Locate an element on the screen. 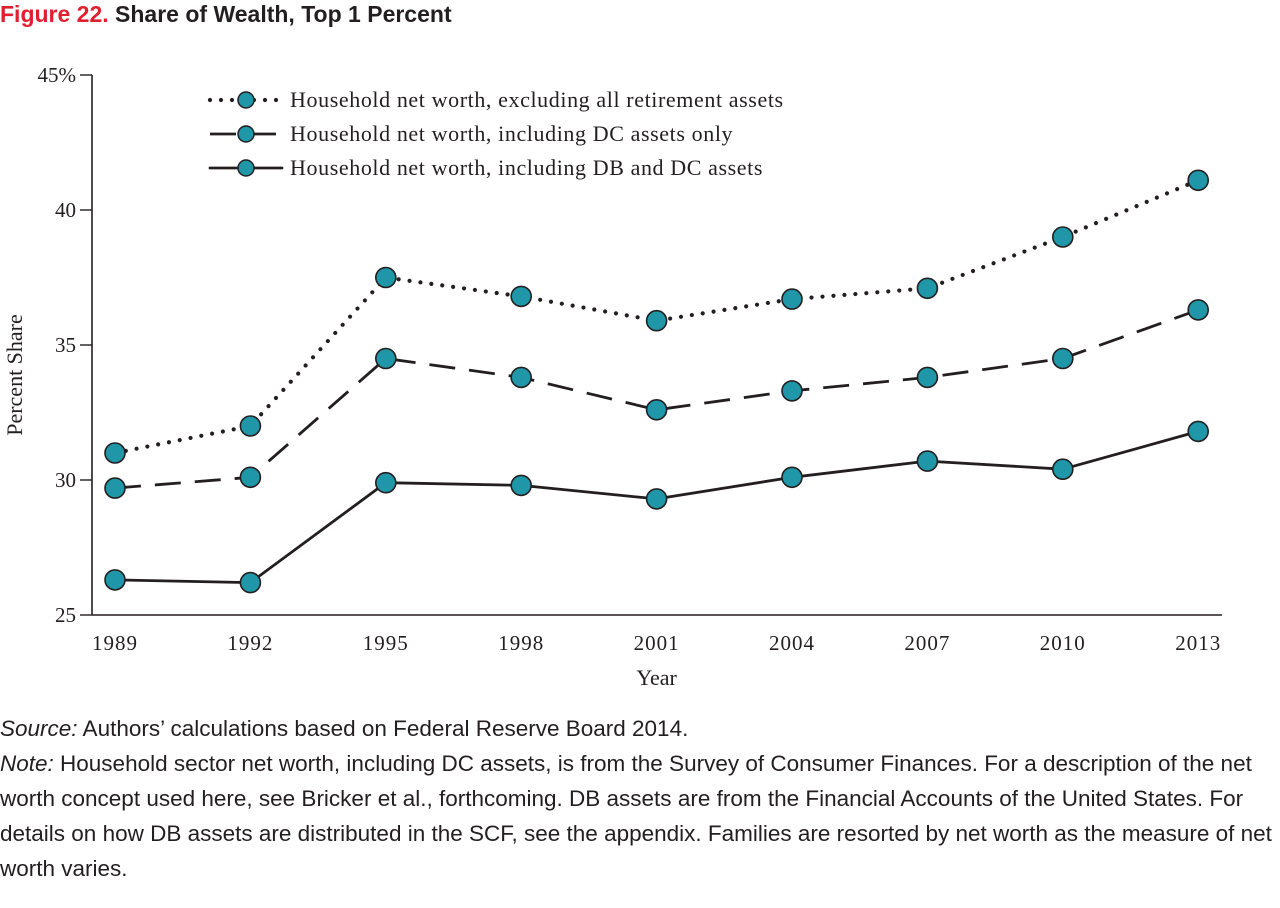 This screenshot has width=1280, height=908. x-tick-label: 2004 is located at coordinates (792, 643).